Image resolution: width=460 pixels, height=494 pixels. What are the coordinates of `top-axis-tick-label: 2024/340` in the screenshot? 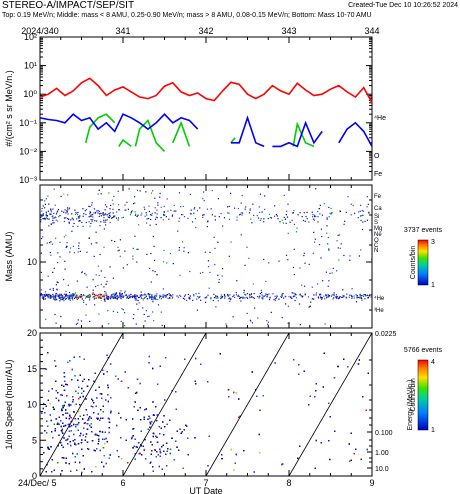 It's located at (40, 31).